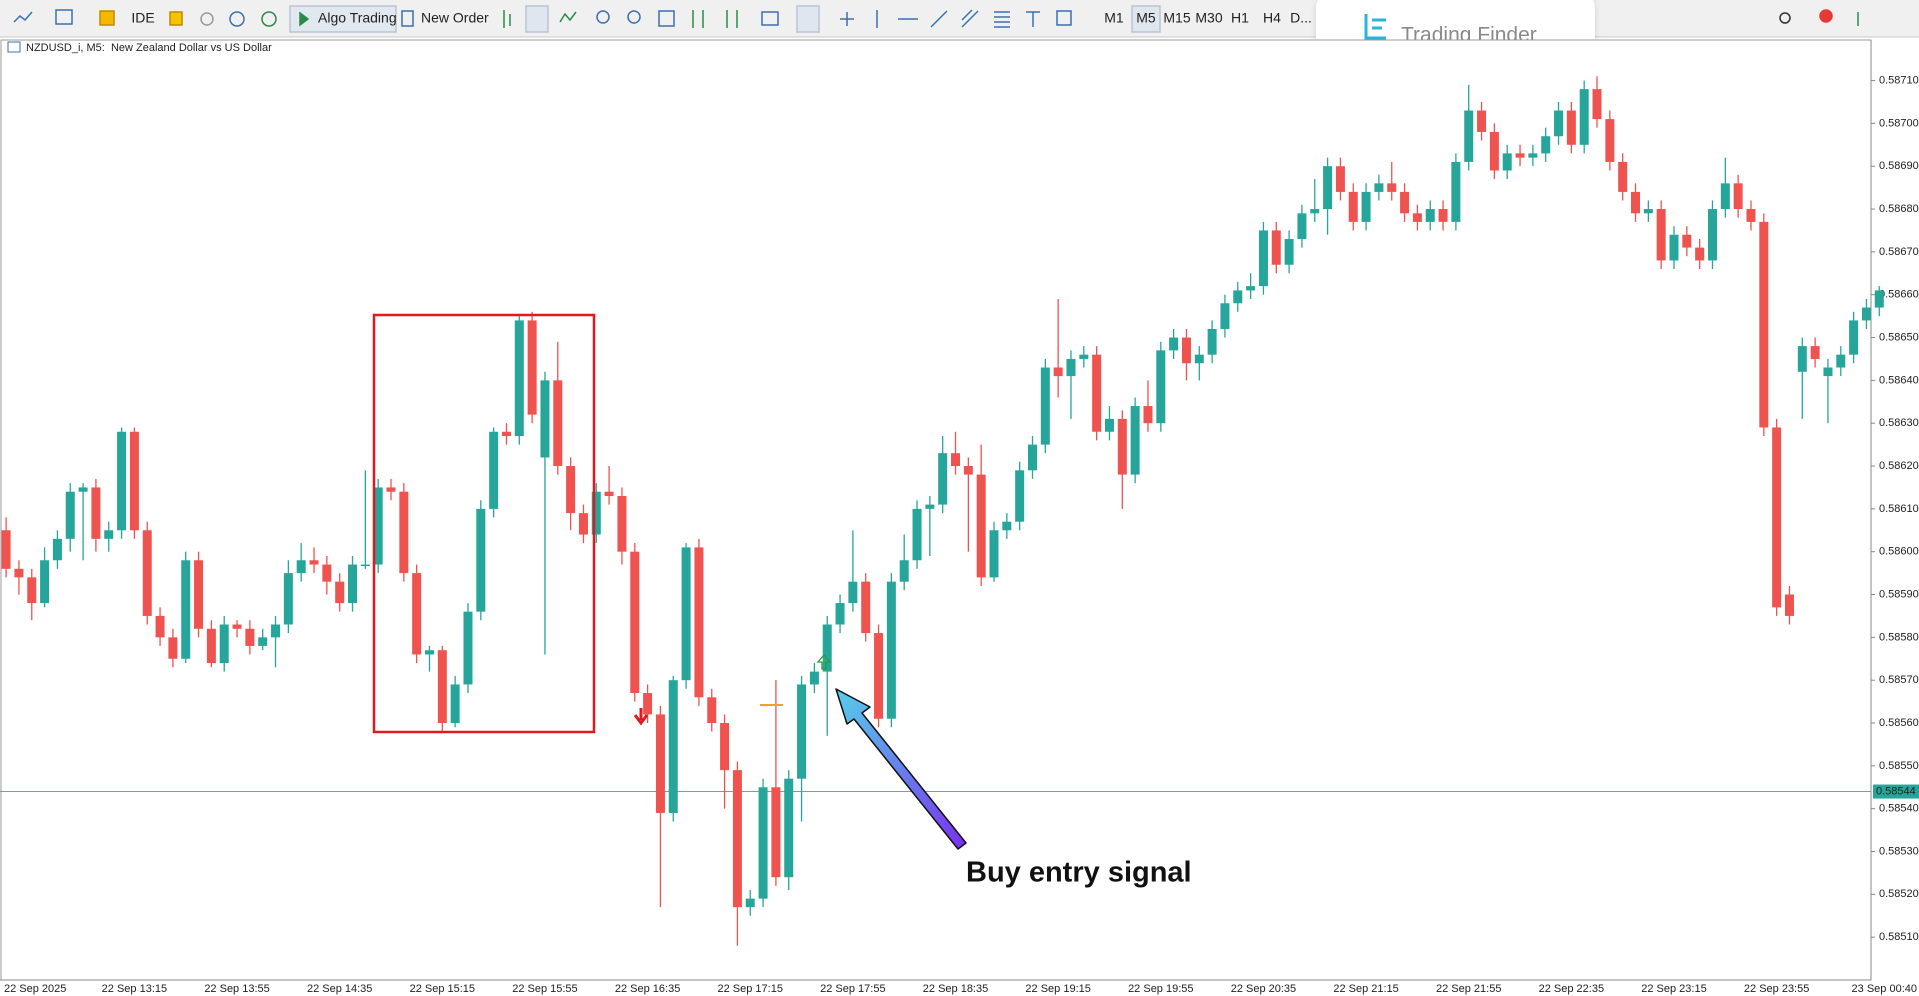 This screenshot has width=1919, height=996. Describe the element at coordinates (407, 18) in the screenshot. I see `icon-order` at that location.